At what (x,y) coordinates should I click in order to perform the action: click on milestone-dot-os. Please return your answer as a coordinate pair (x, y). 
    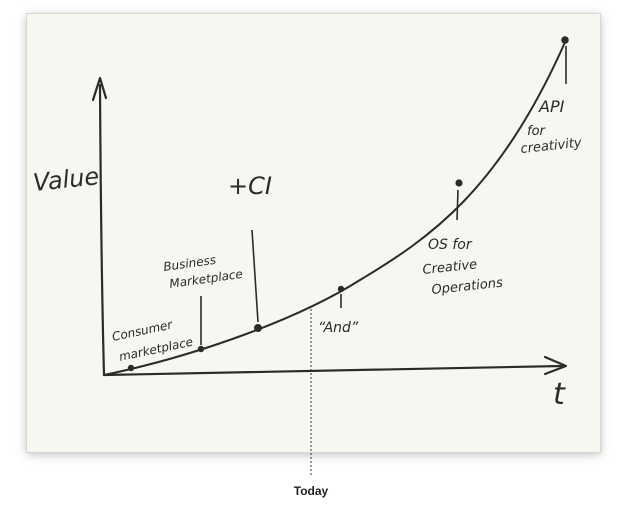
    Looking at the image, I should click on (459, 183).